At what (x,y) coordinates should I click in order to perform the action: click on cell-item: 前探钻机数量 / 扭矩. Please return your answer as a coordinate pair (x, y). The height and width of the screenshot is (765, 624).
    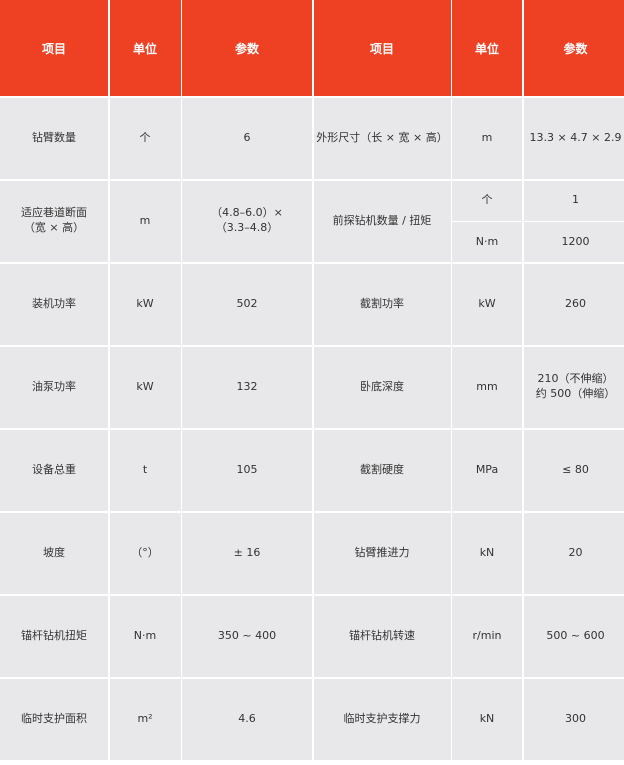
    Looking at the image, I should click on (382, 221).